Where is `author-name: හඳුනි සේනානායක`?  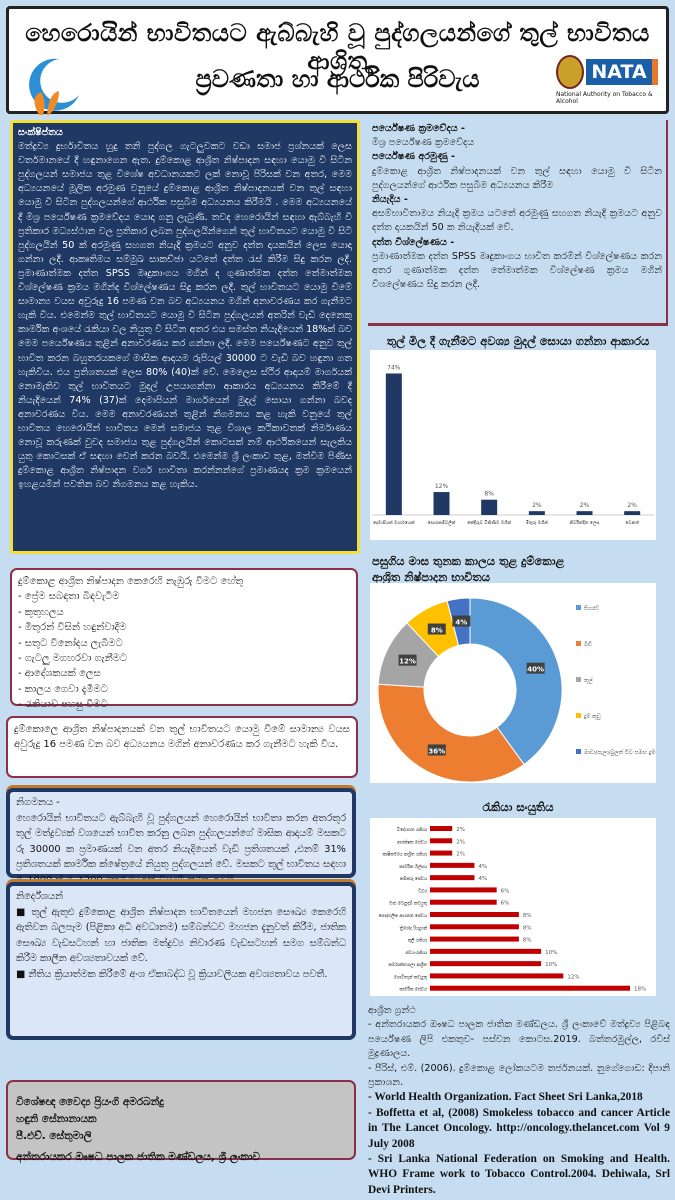
author-name: හඳුනි සේනානායක is located at coordinates (56, 1119).